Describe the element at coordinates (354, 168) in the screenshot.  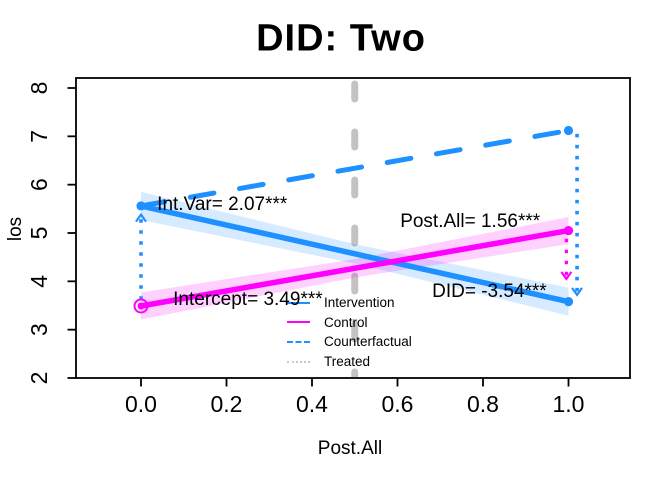
I see `counterfactual-line` at that location.